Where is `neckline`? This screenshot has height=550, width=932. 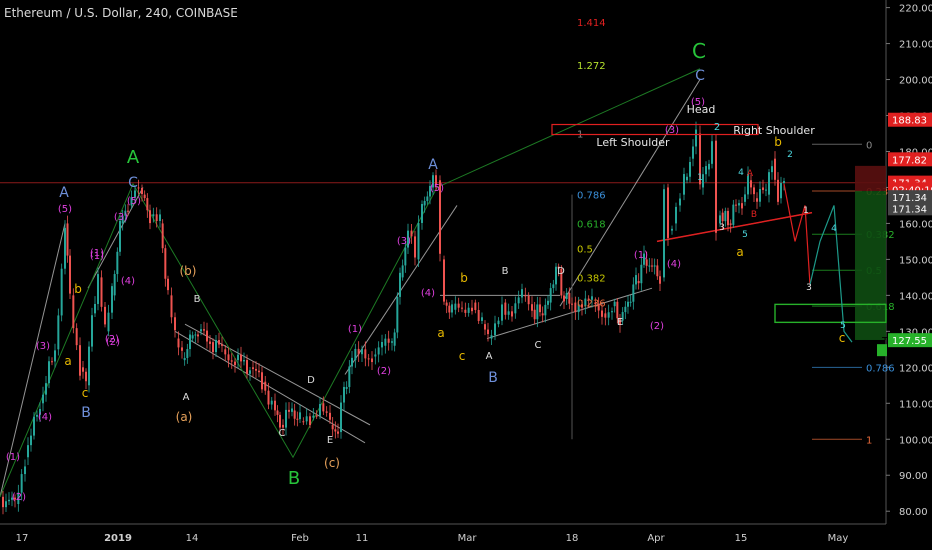 neckline is located at coordinates (734, 227).